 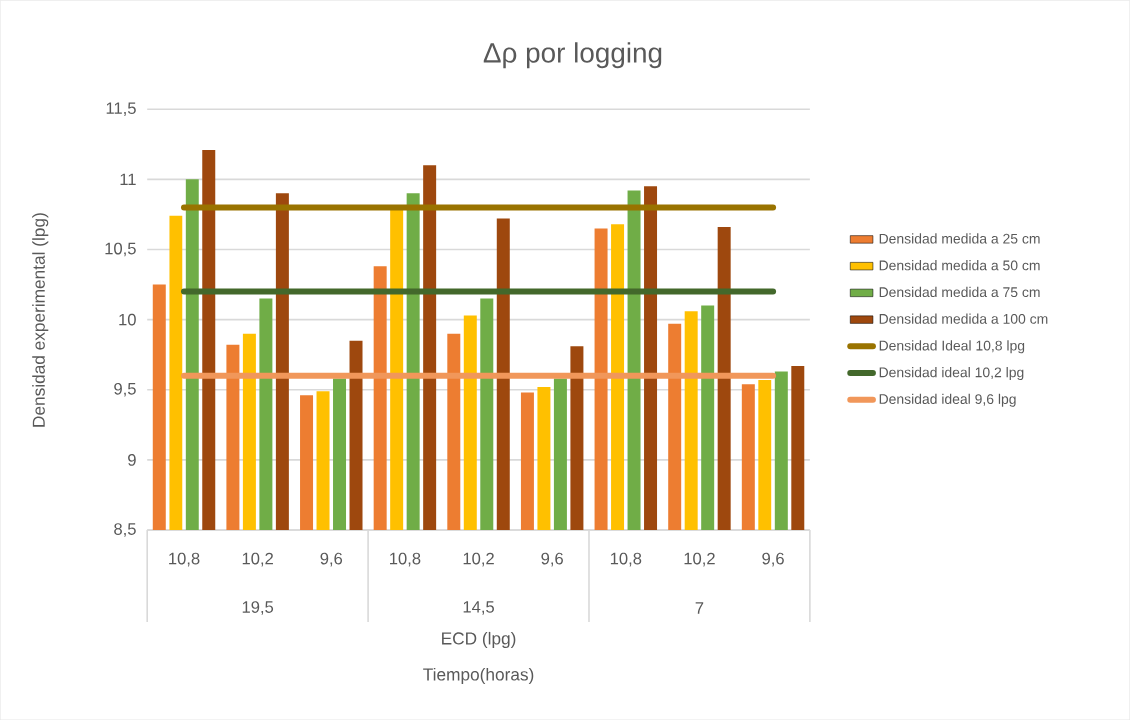 I want to click on legend-label: Densidad ideal 9,6 lpg, so click(x=947, y=400).